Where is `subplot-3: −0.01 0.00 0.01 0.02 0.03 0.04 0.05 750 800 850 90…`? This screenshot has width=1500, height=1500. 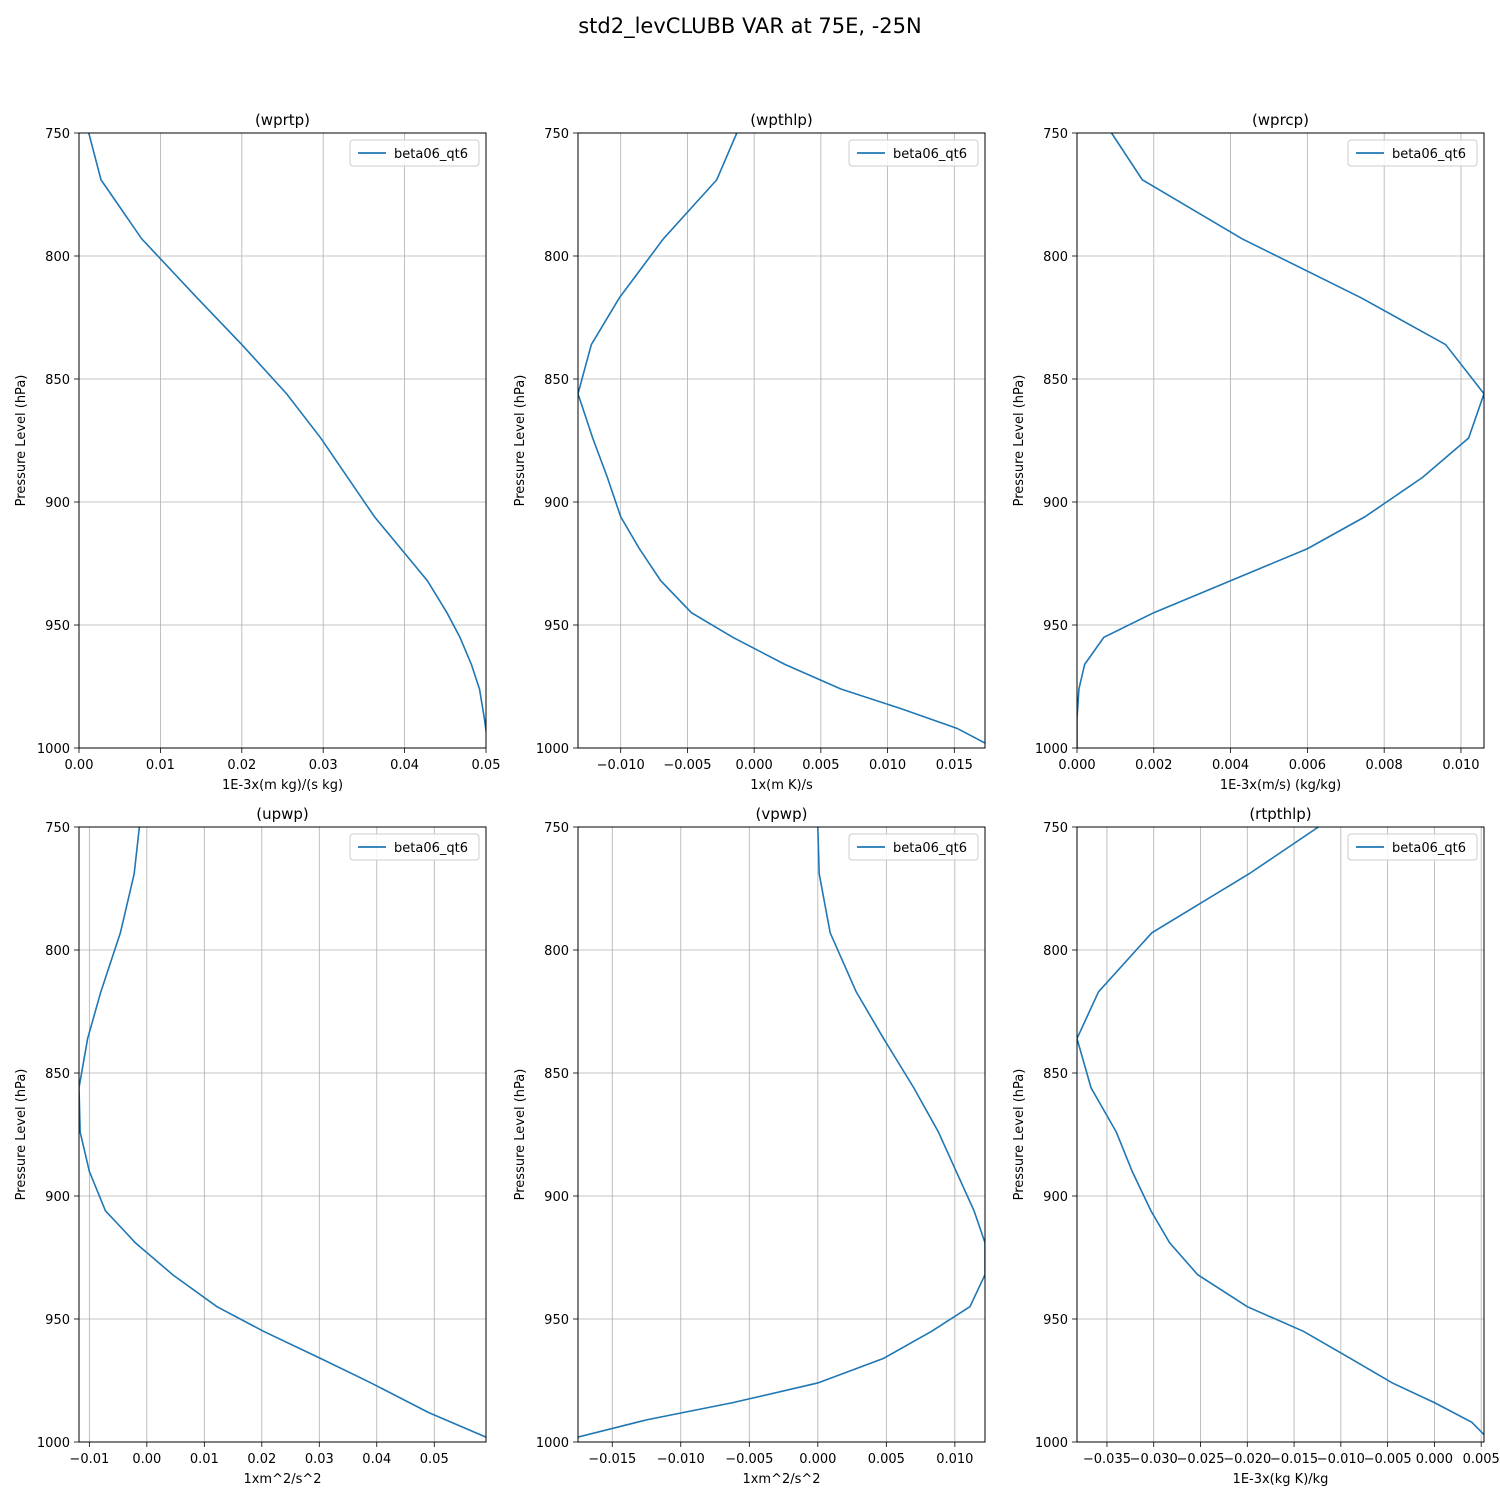
subplot-3: −0.01 0.00 0.01 0.02 0.03 0.04 0.05 750 800 850 90… is located at coordinates (250, 1146).